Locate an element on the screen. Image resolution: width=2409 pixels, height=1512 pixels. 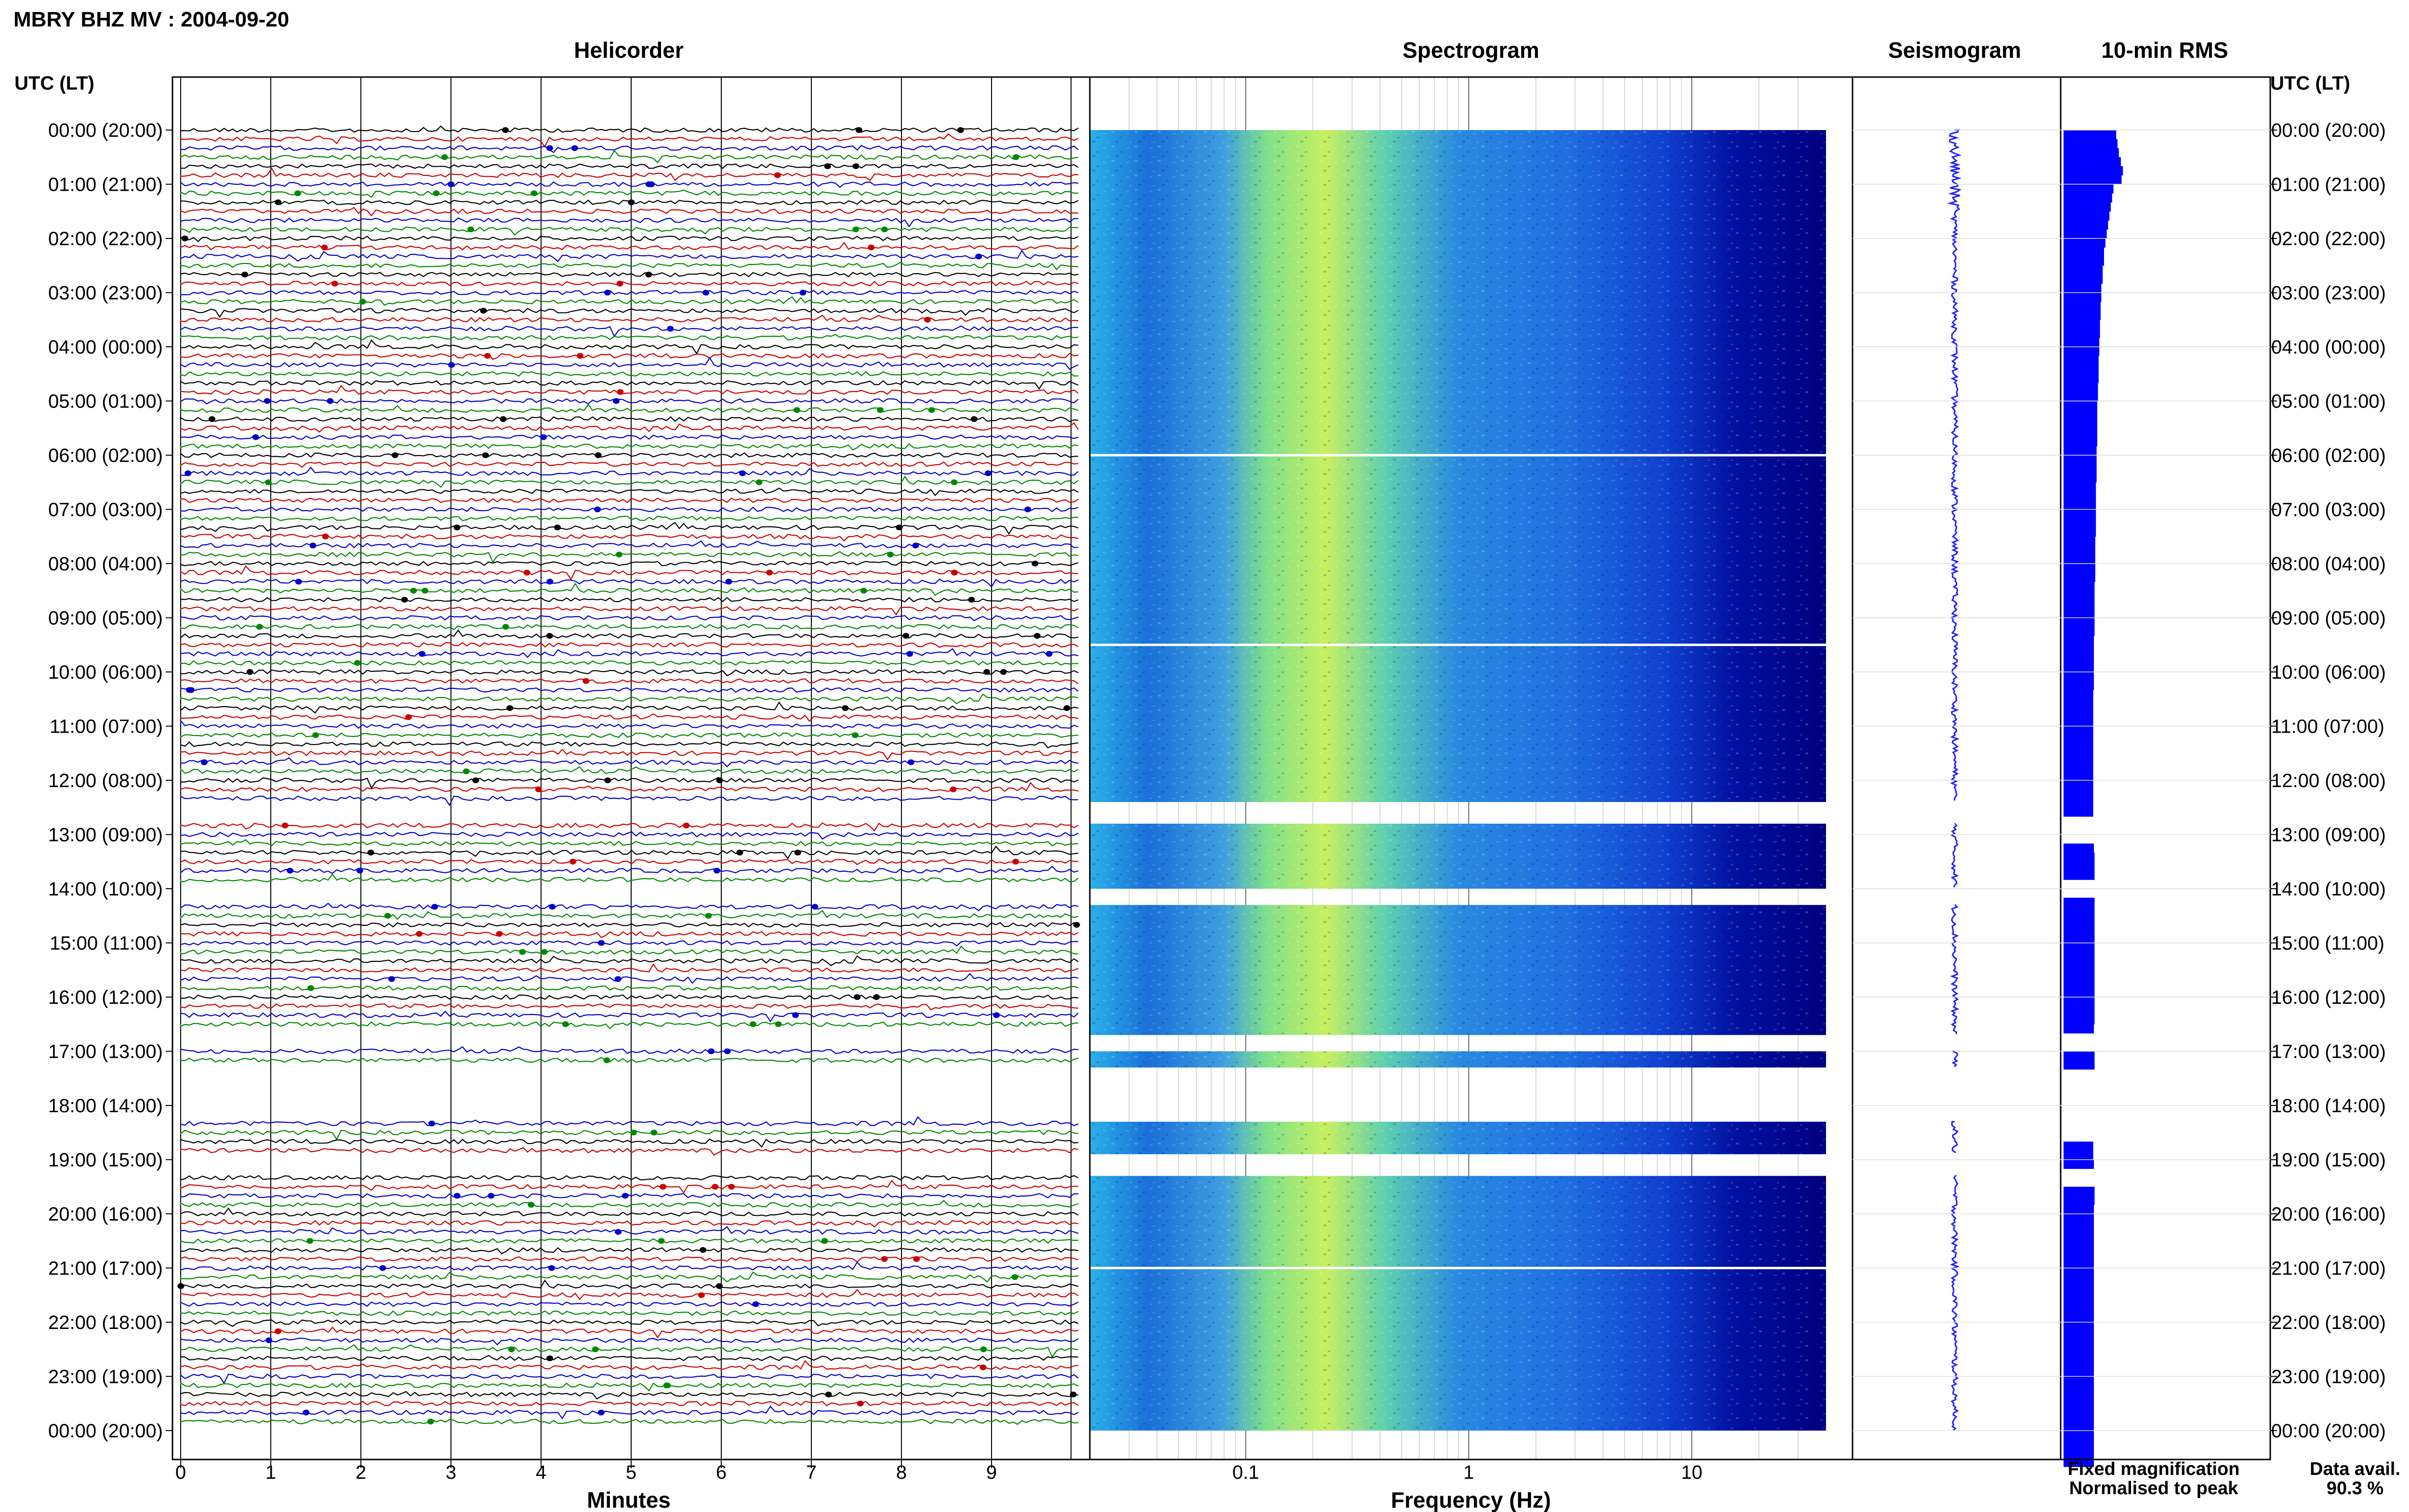
seismogram-trace is located at coordinates (1955, 1059).